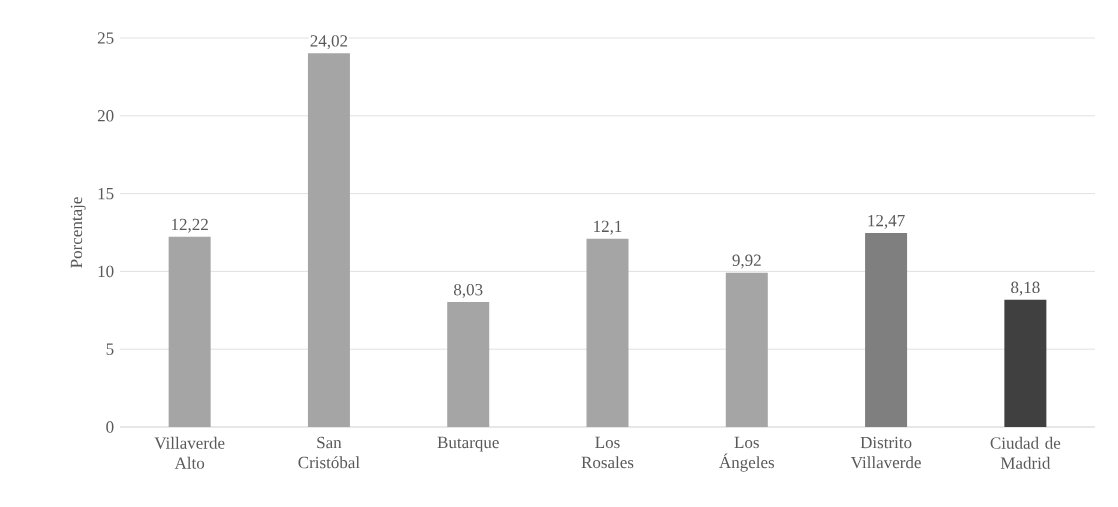  Describe the element at coordinates (607, 452) in the screenshot. I see `x-tick-label: Los Rosales` at that location.